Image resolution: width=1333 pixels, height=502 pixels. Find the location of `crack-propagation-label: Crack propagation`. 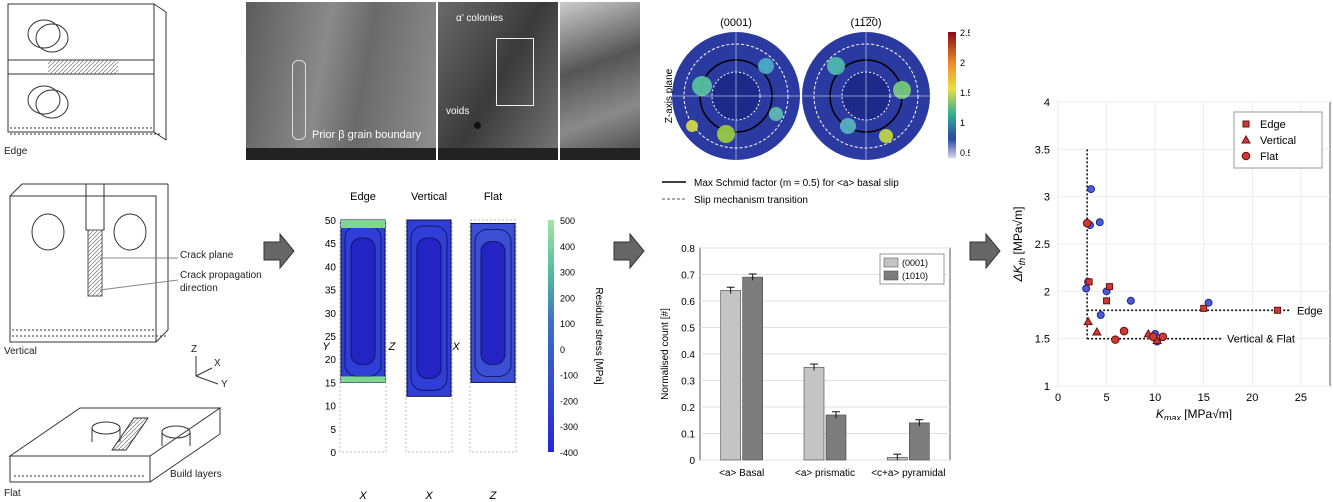

crack-propagation-label: Crack propagation is located at coordinates (221, 275).